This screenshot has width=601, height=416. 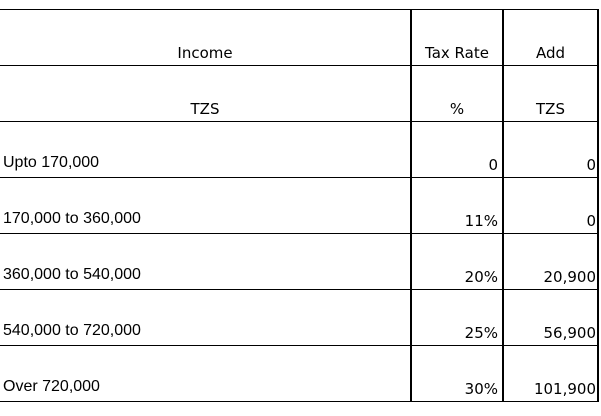 I want to click on add-value: 20,900, so click(x=570, y=277).